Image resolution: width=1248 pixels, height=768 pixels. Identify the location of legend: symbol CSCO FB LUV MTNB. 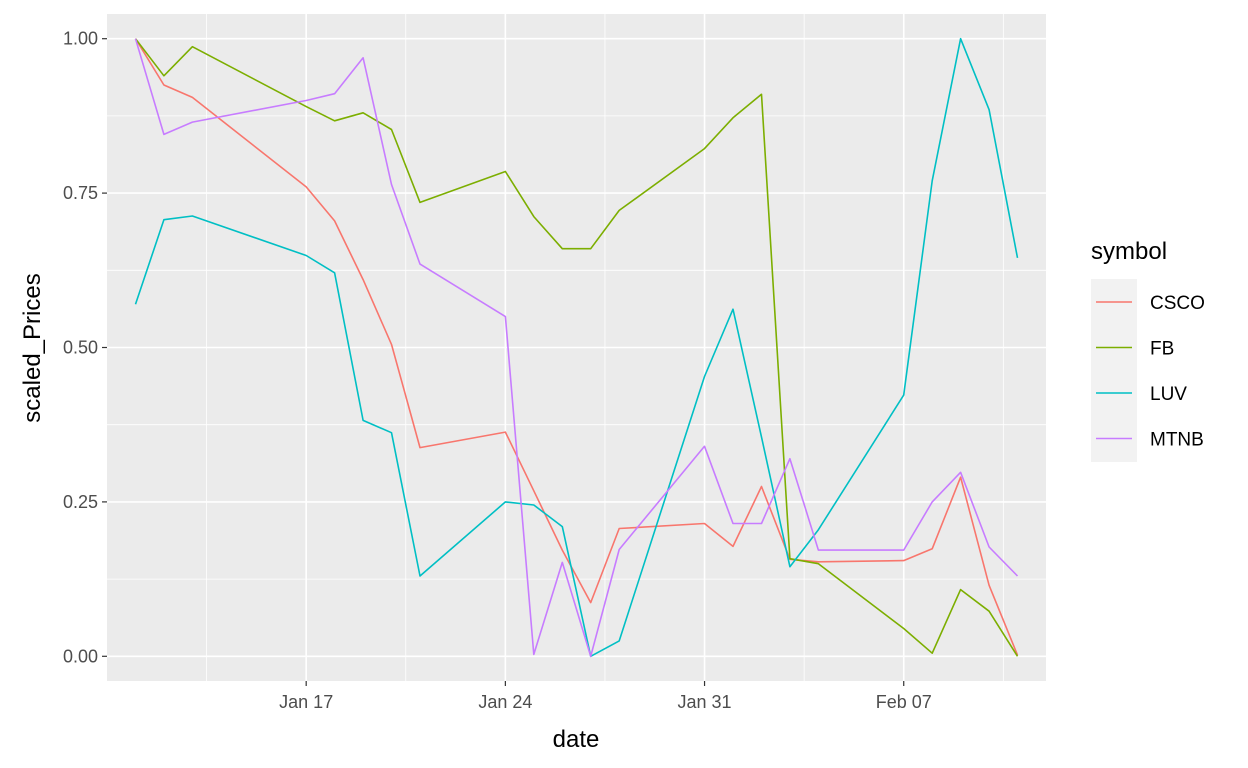
(1148, 350).